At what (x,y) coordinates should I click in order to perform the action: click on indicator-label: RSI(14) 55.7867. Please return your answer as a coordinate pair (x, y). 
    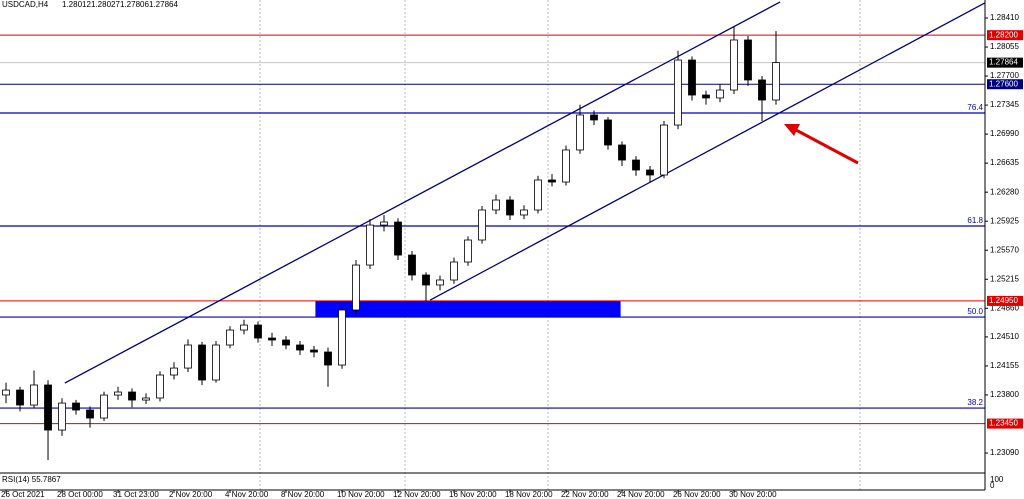
    Looking at the image, I should click on (31, 479).